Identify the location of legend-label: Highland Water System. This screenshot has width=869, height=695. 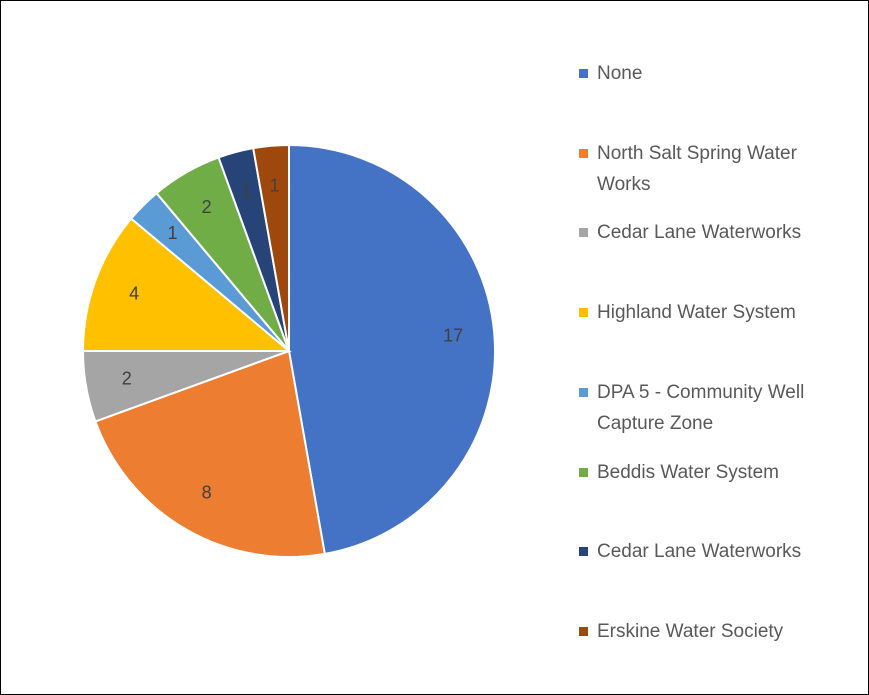
(696, 313).